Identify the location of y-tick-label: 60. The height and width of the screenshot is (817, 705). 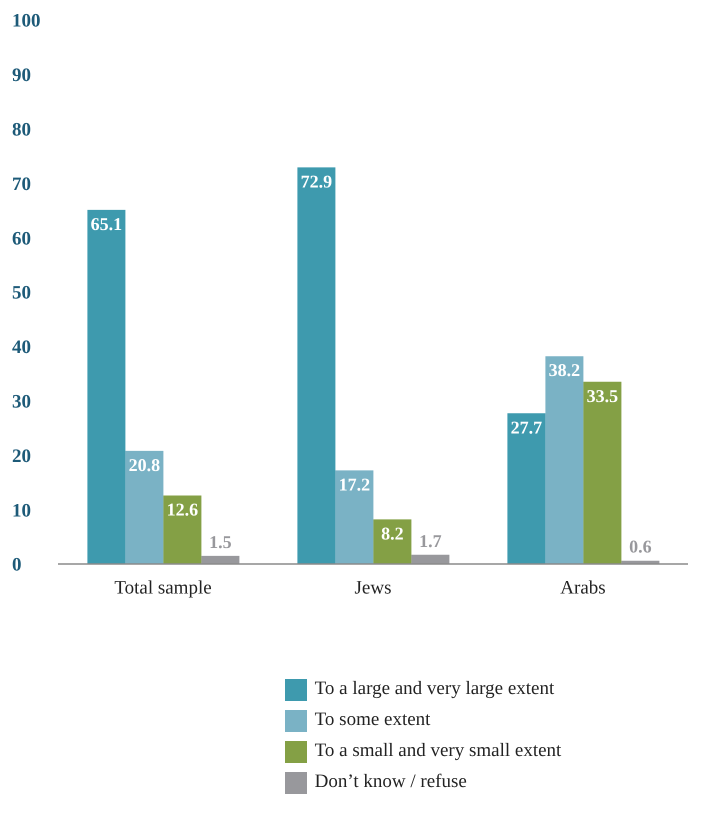
(21, 239).